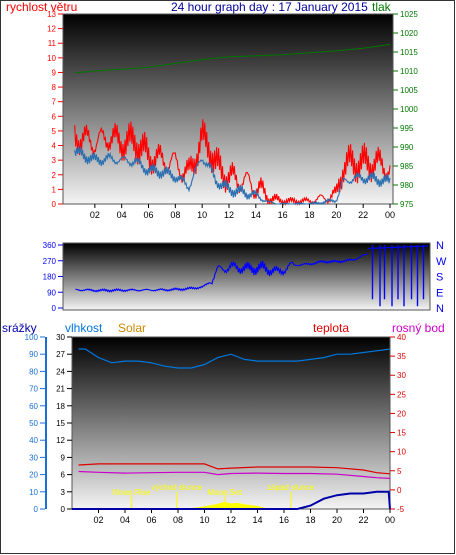 This screenshot has width=456, height=555. What do you see at coordinates (409, 109) in the screenshot?
I see `pressure-tick-label: 1000` at bounding box center [409, 109].